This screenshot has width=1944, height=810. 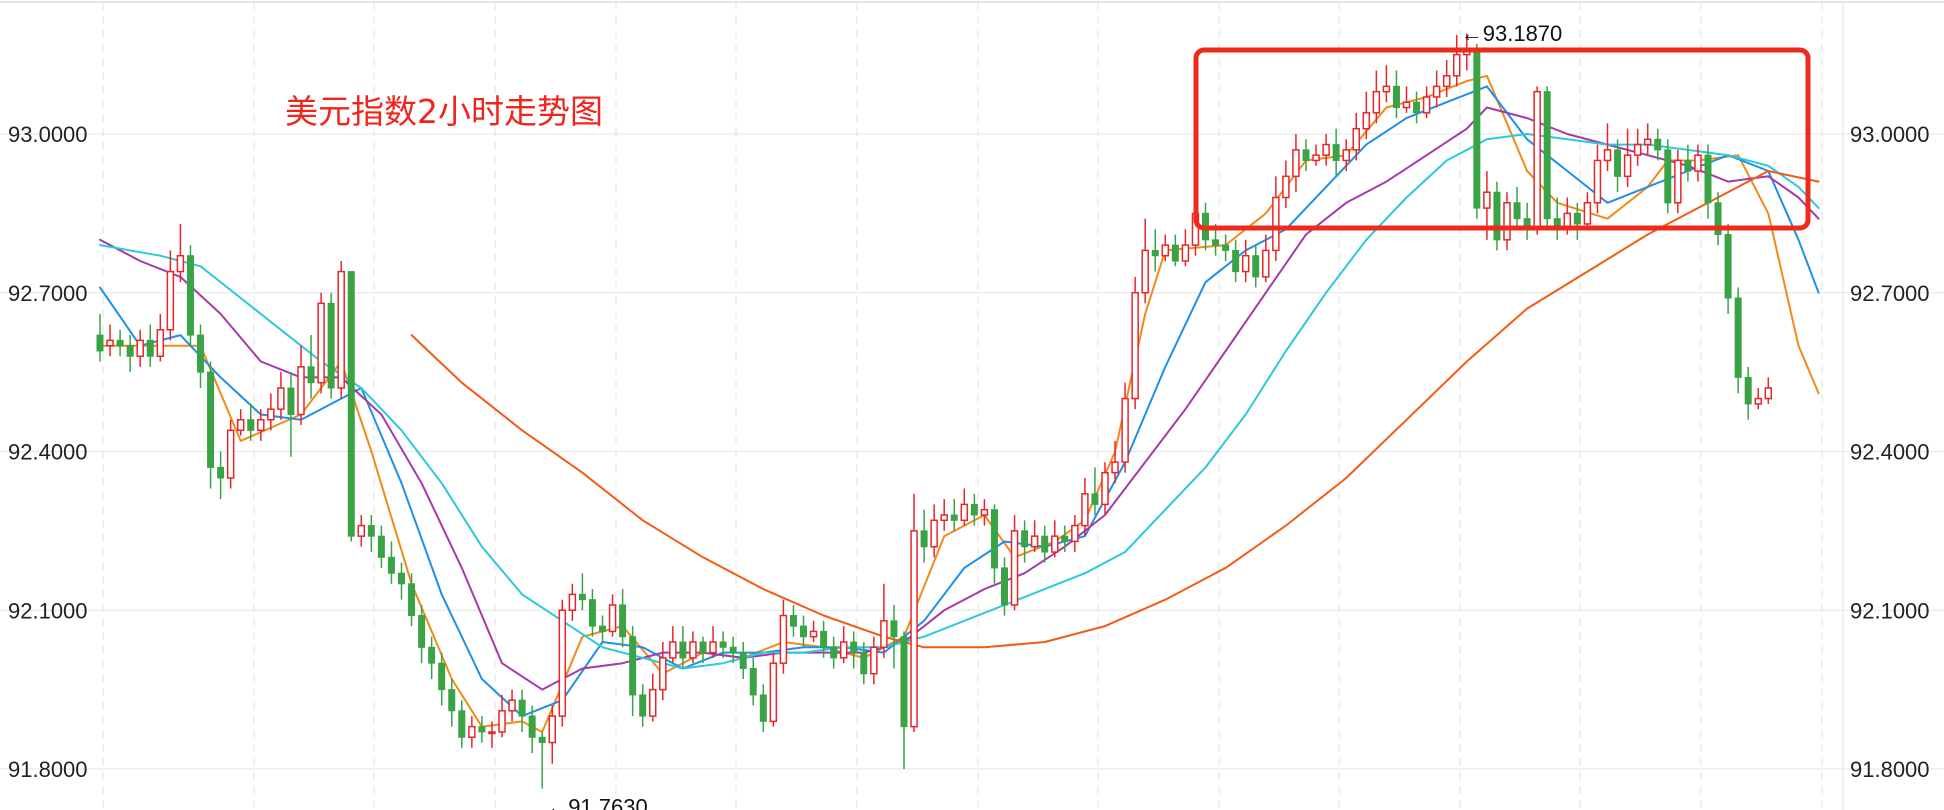 What do you see at coordinates (444, 111) in the screenshot?
I see `chart-title: 美元指数2小时走势图` at bounding box center [444, 111].